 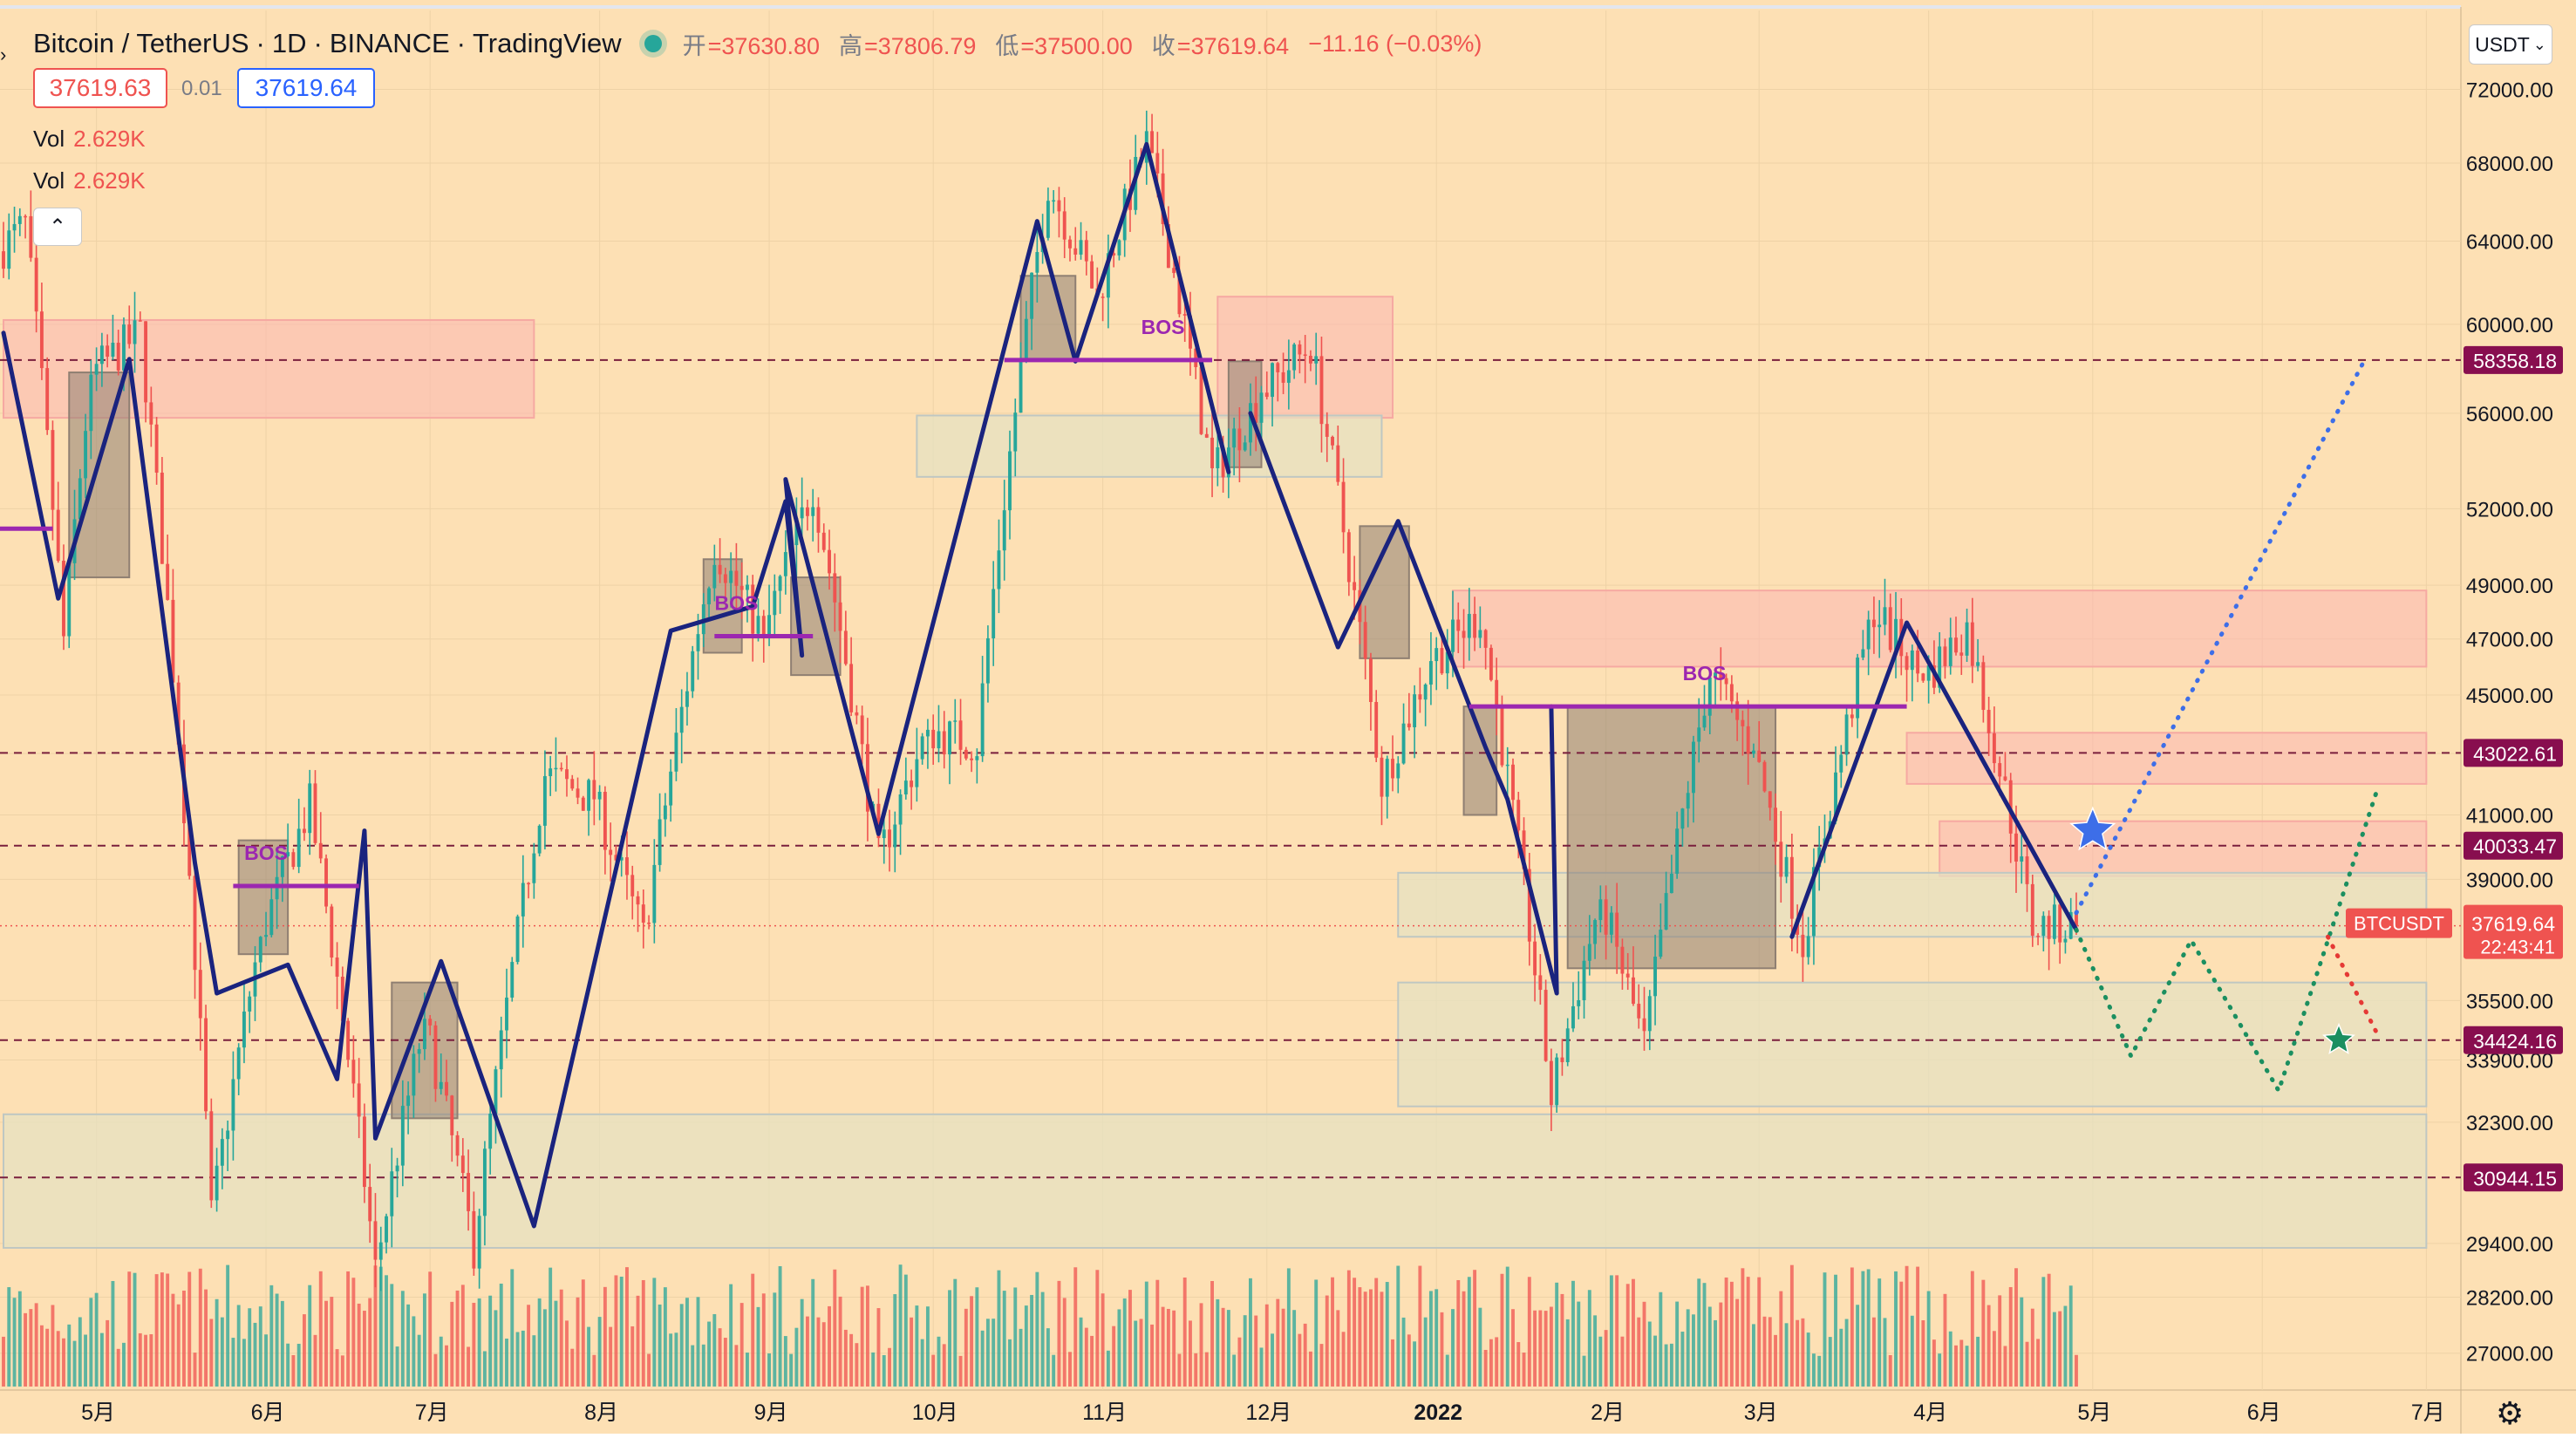 I want to click on gear-icon: ⚙, so click(x=2511, y=1413).